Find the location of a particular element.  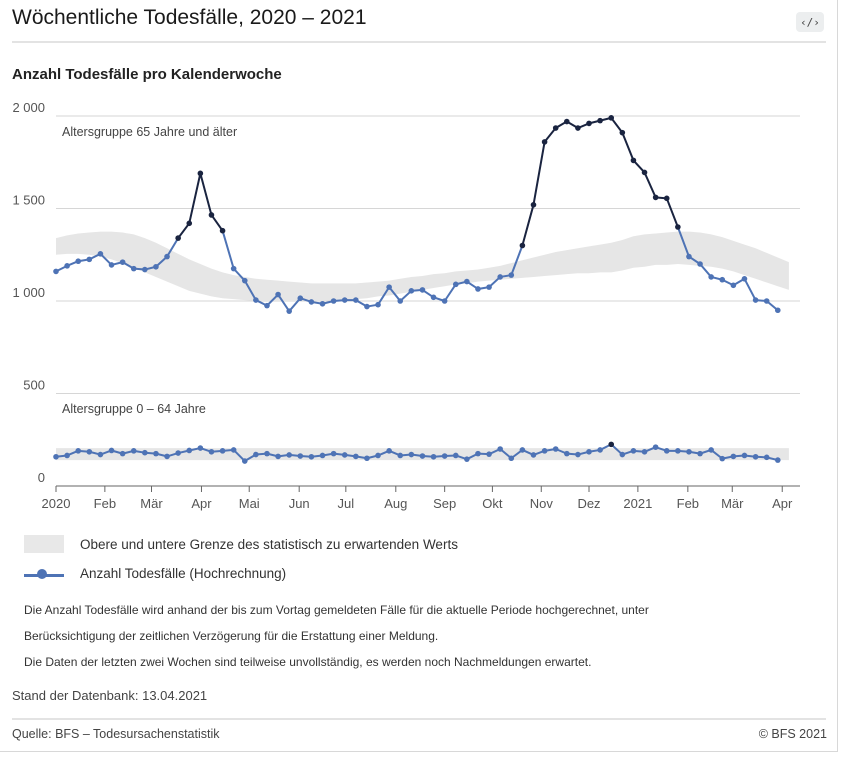

page-title: Wöchentliche Todesfälle, 2020 – 2021 is located at coordinates (189, 17).